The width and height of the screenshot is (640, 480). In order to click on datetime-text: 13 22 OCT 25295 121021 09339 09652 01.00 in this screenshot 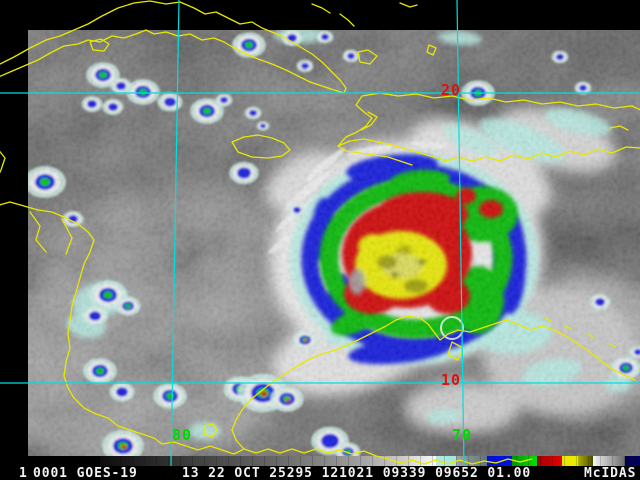, I will do `click(357, 473)`.